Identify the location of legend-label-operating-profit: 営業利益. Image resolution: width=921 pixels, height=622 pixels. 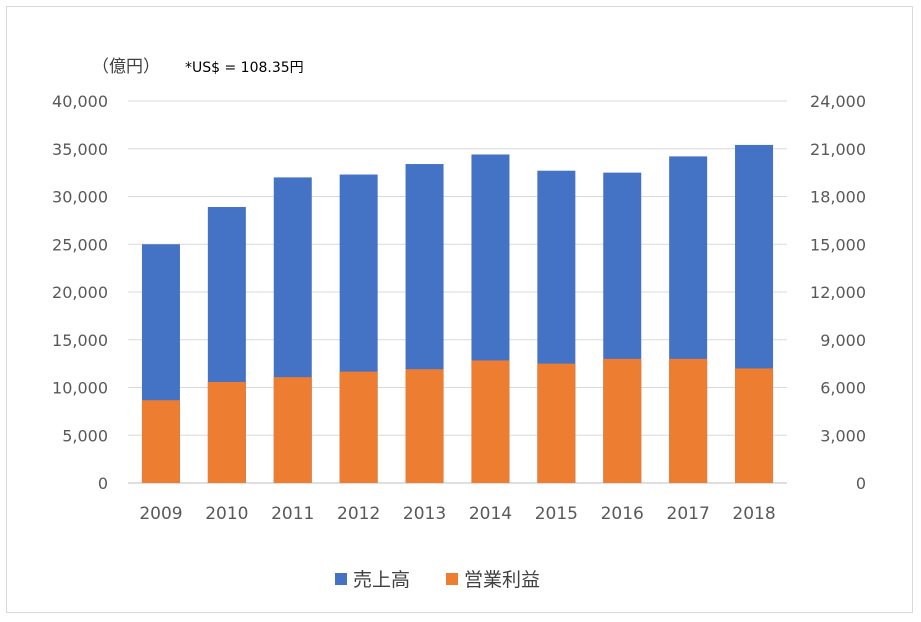
(502, 580).